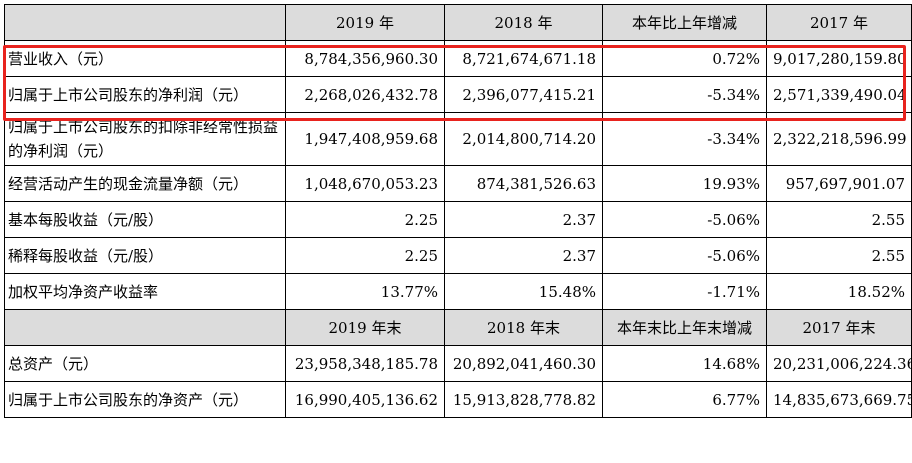  Describe the element at coordinates (365, 291) in the screenshot. I see `cell-2019: 13.77%` at that location.